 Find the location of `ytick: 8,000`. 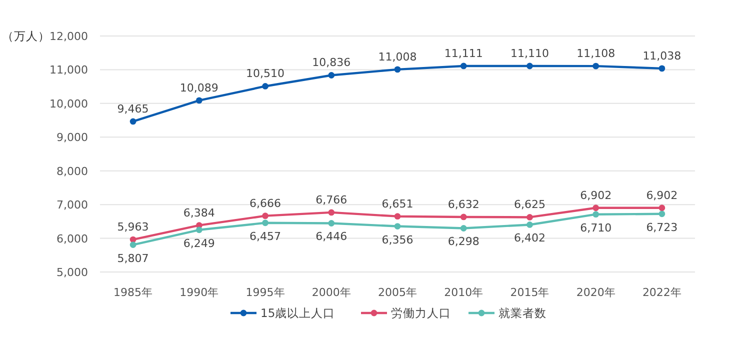

ytick: 8,000 is located at coordinates (72, 171).